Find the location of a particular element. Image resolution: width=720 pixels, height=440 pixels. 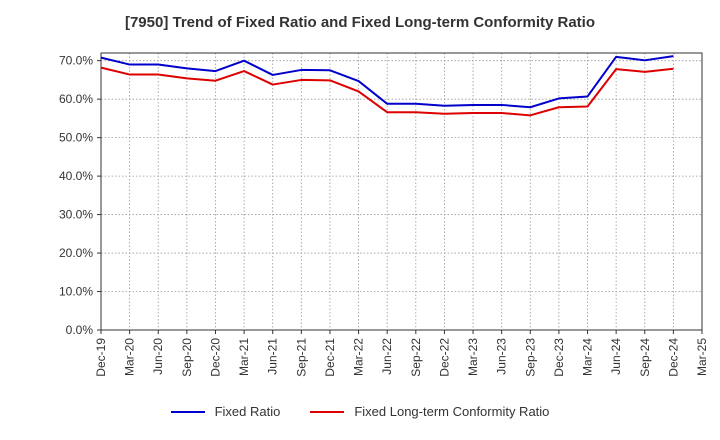

series-layer is located at coordinates (387, 86).